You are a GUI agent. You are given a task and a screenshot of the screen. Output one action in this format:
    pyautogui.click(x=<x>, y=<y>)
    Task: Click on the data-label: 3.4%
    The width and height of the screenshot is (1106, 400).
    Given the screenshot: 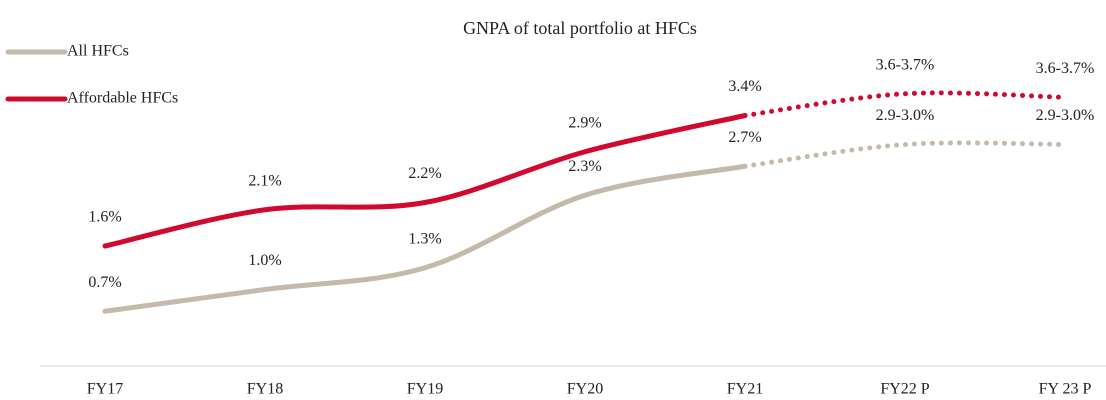 What is the action you would take?
    pyautogui.click(x=744, y=86)
    